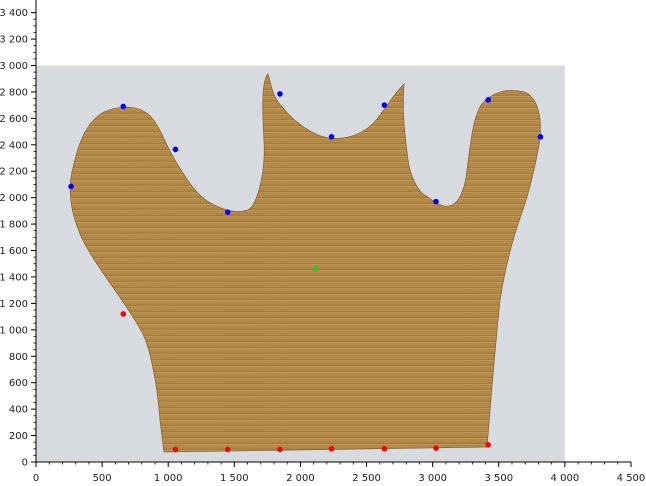  I want to click on y-tick-label: 400, so click(18, 410).